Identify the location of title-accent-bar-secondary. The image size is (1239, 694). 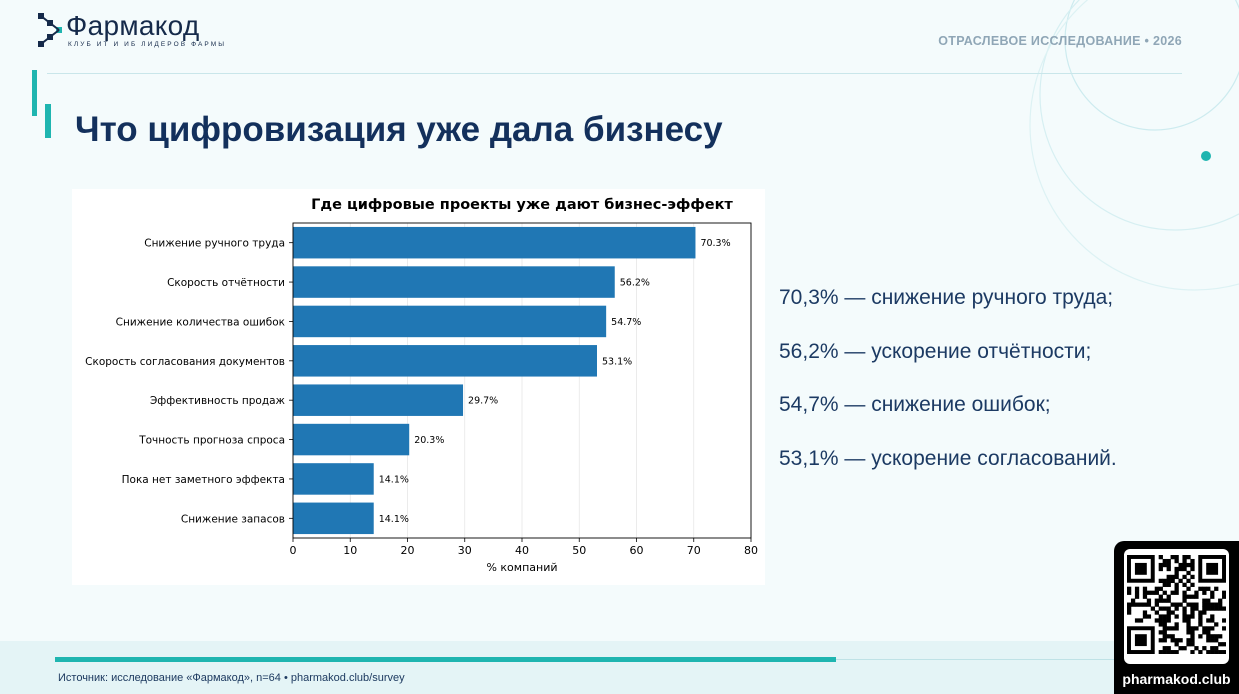
(48, 121).